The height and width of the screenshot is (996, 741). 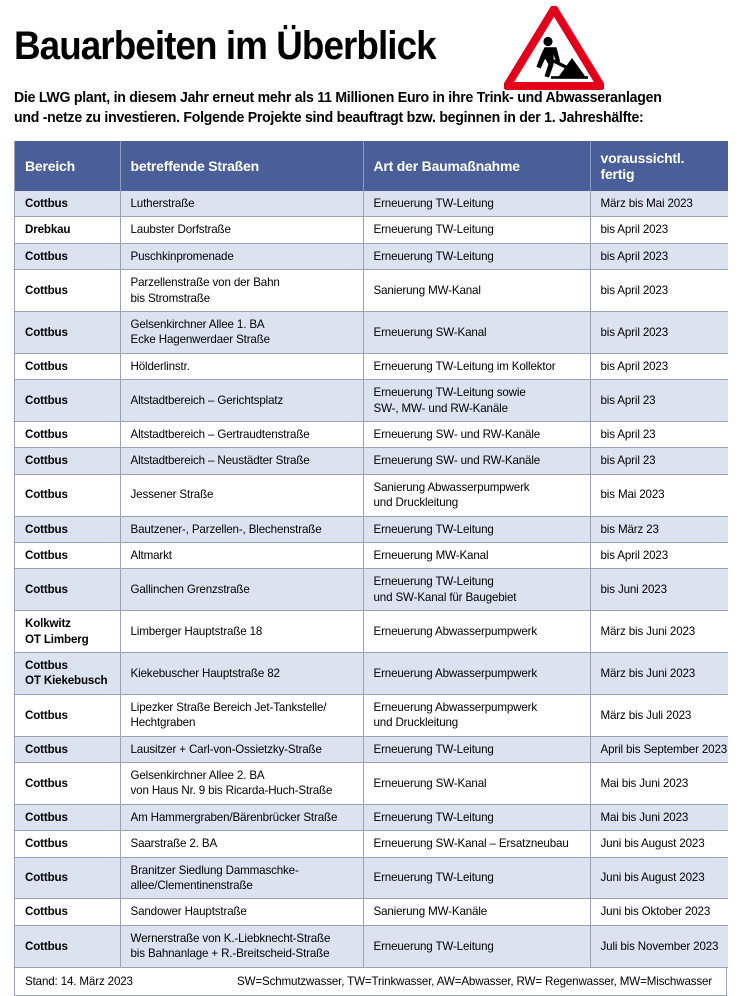 I want to click on cell-baumassnahme: Erneuerung SW- und RW-Kanäle, so click(x=477, y=461).